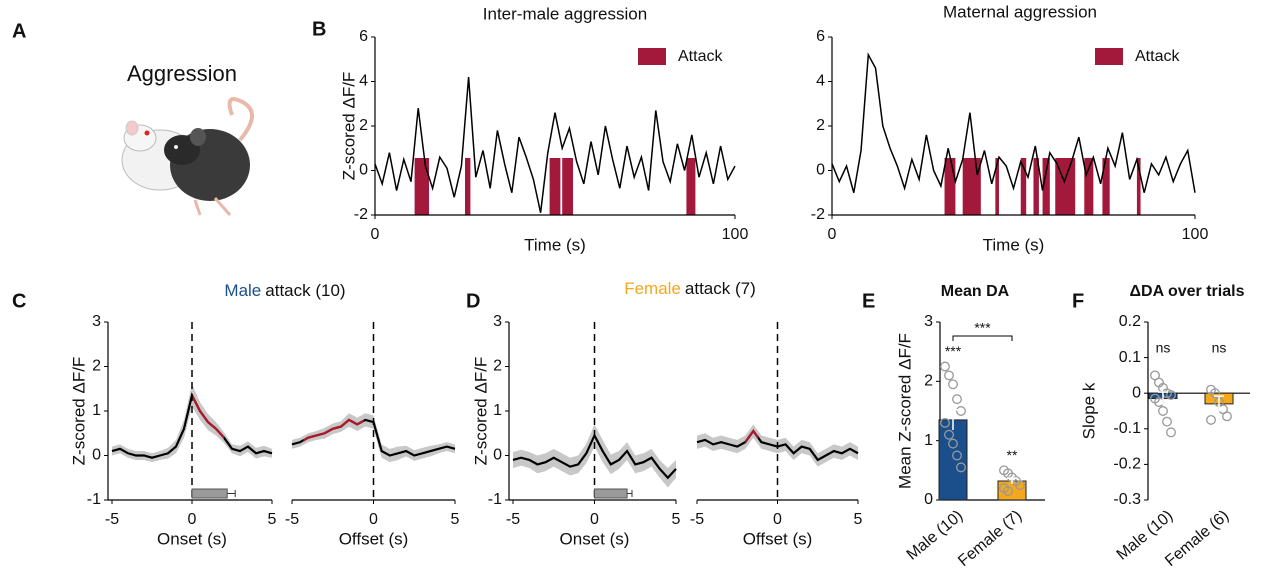  What do you see at coordinates (19, 301) in the screenshot?
I see `panel-letter: C` at bounding box center [19, 301].